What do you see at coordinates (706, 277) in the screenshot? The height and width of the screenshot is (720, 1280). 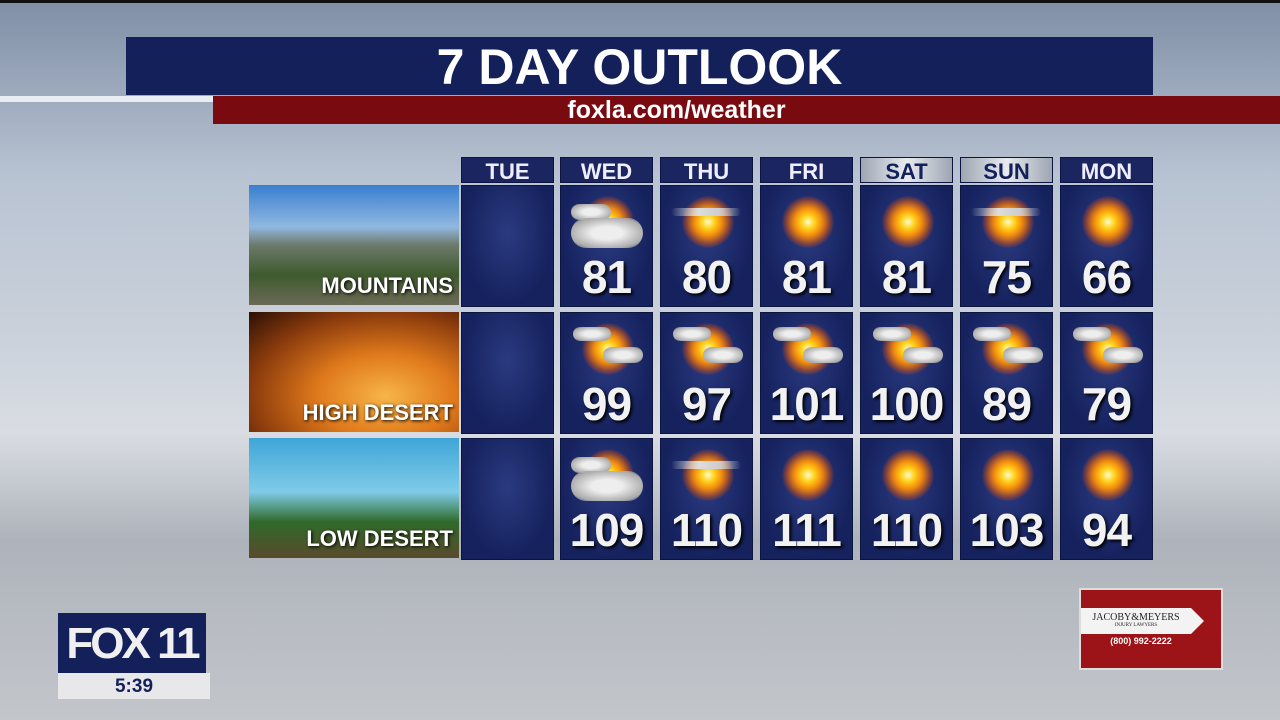 I see `temperature: 80` at bounding box center [706, 277].